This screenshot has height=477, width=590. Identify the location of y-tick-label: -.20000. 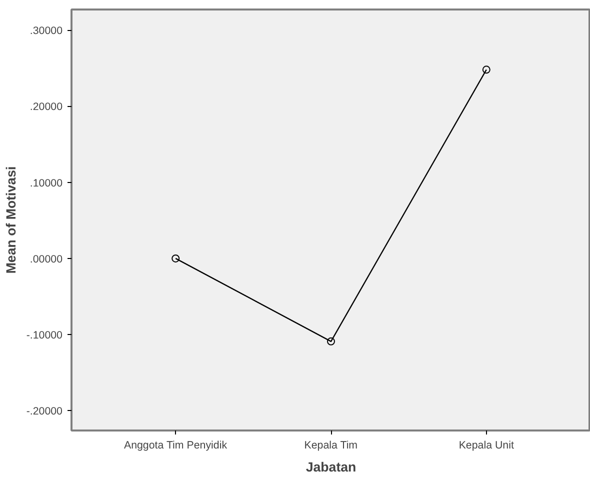
(44, 412).